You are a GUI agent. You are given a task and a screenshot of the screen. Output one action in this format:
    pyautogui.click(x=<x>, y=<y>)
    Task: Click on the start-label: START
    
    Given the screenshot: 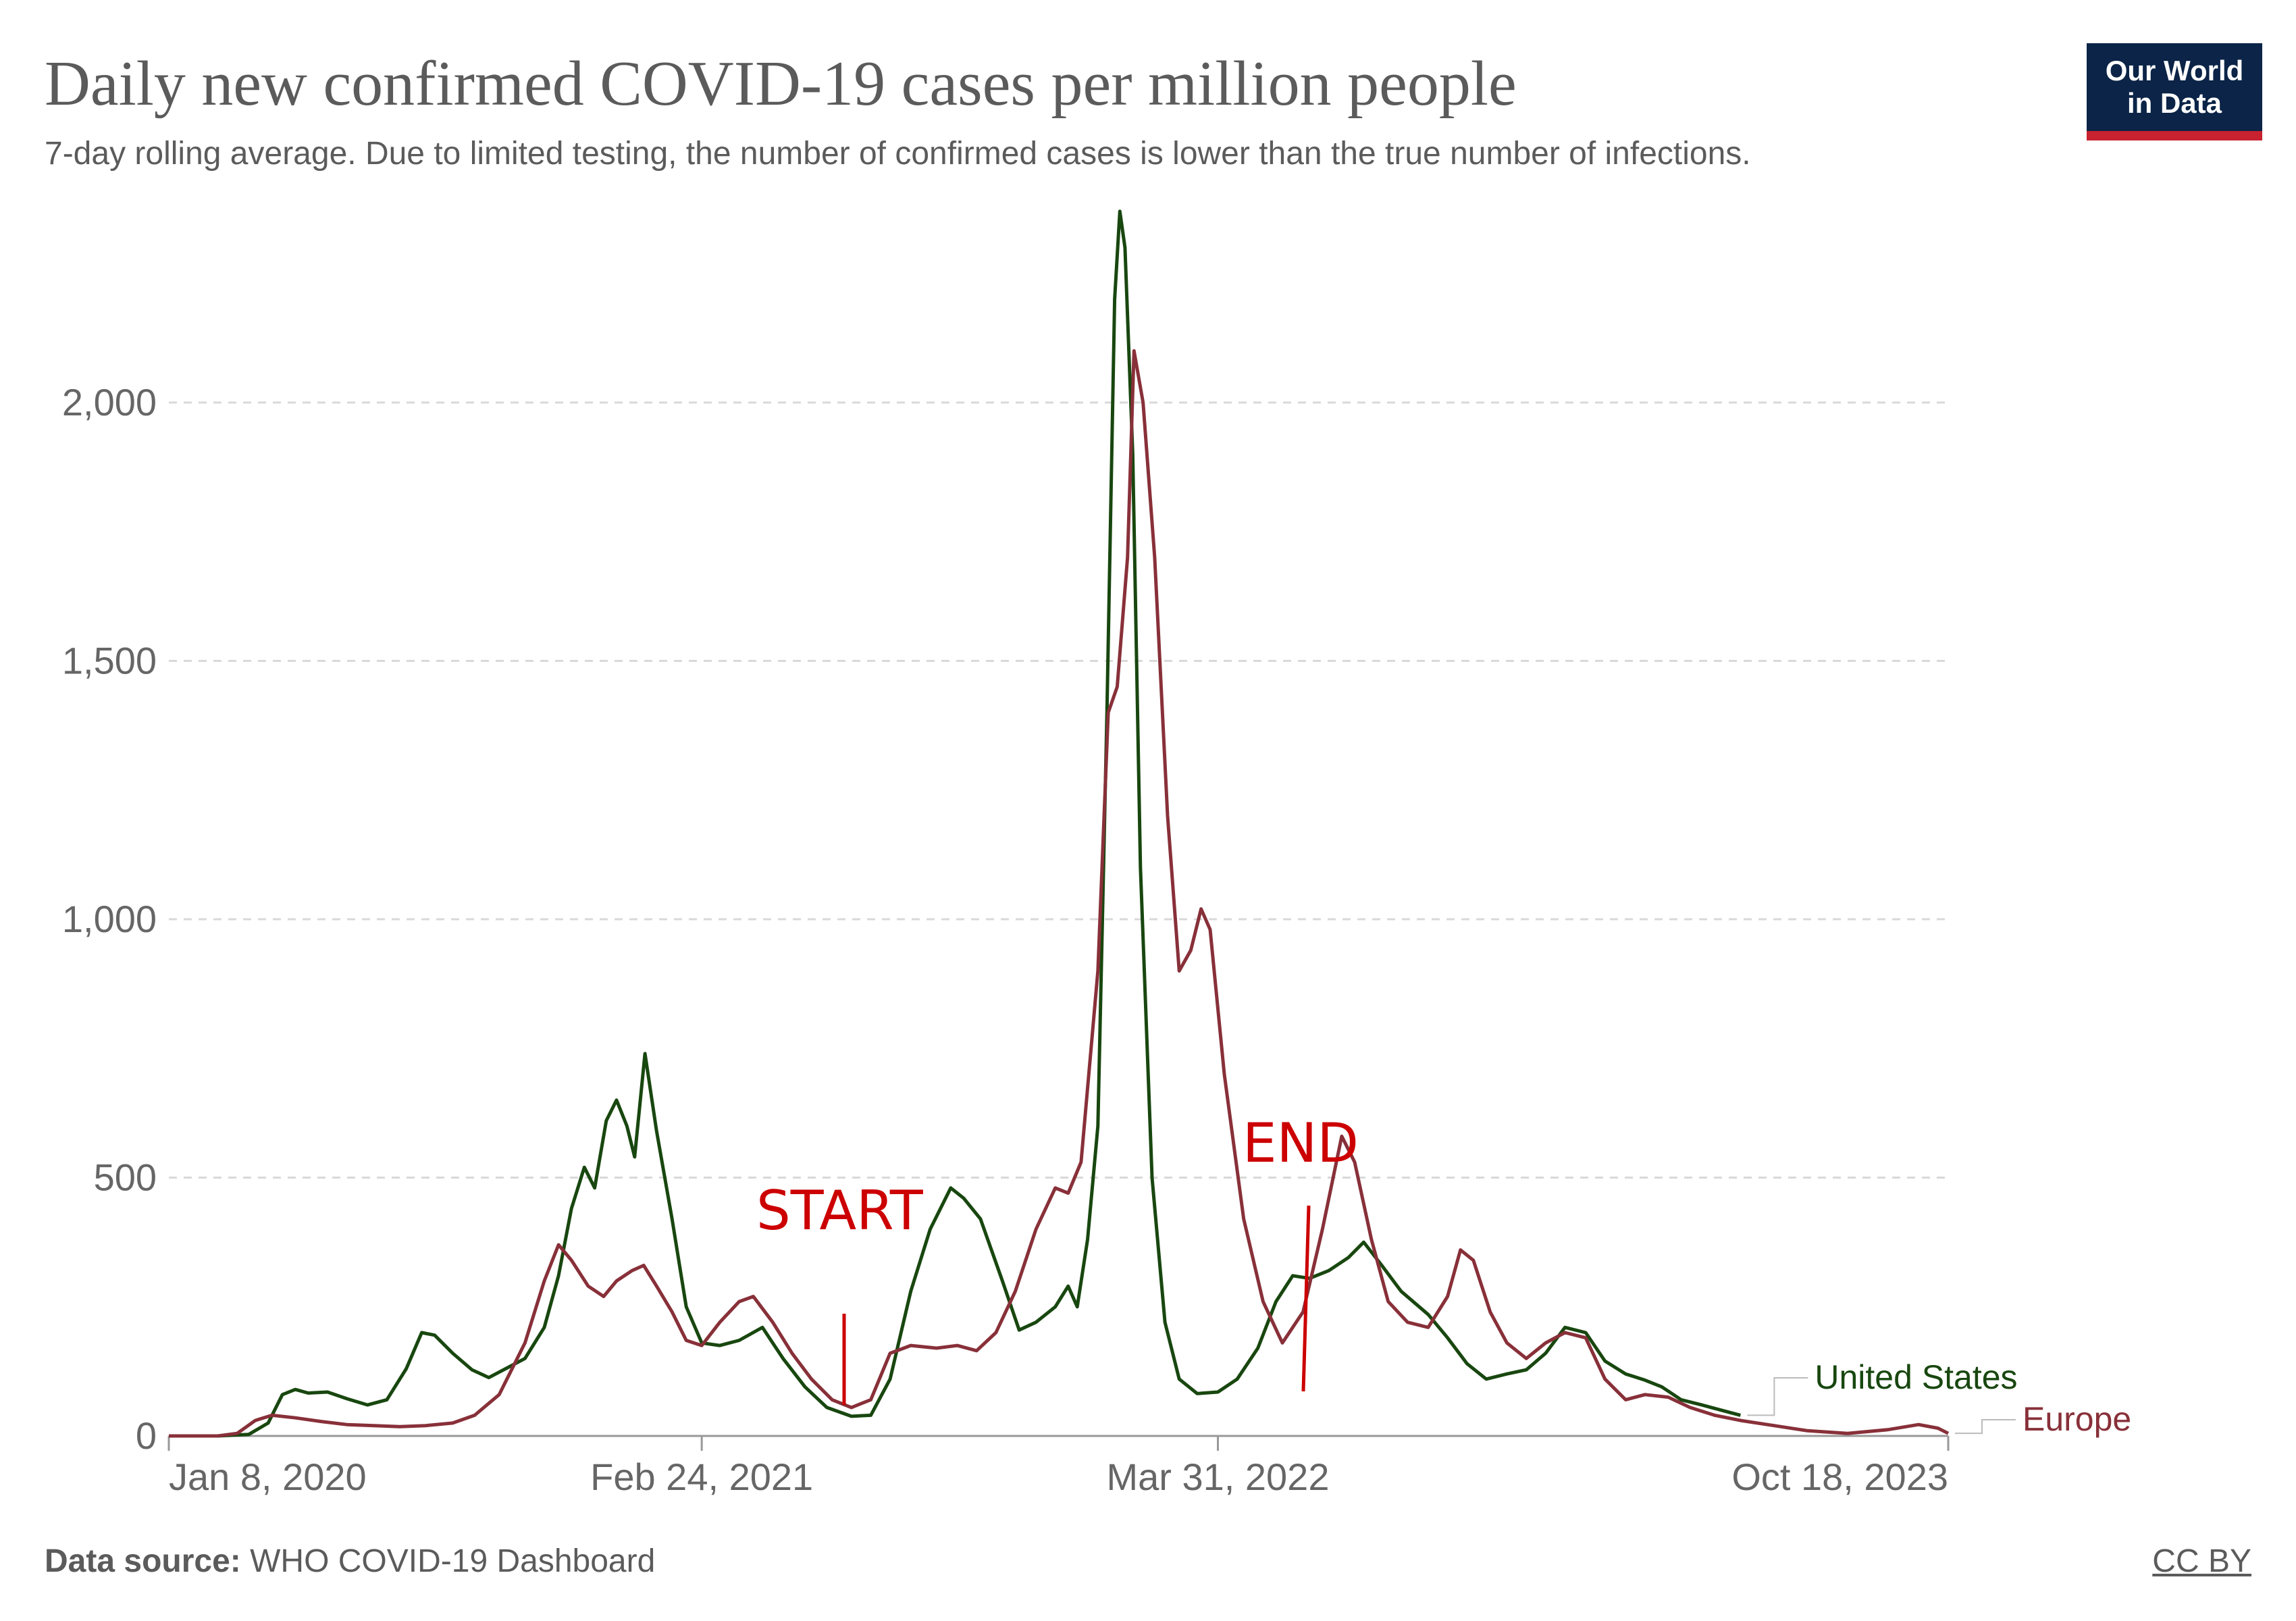 What is the action you would take?
    pyautogui.click(x=840, y=1210)
    